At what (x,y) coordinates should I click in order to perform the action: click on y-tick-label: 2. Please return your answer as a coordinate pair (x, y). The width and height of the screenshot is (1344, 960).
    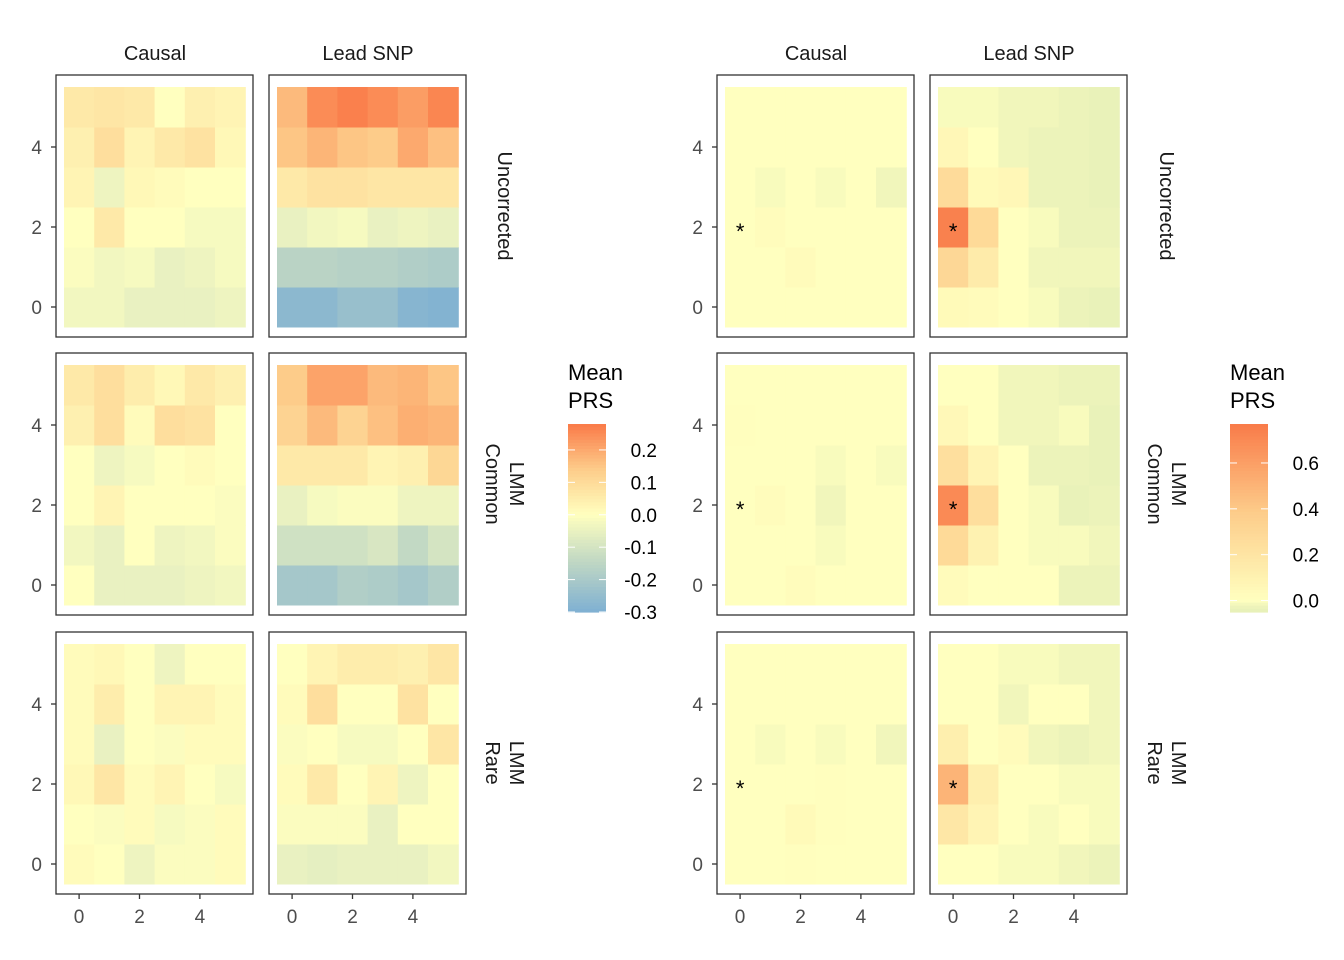
    Looking at the image, I should click on (36, 228).